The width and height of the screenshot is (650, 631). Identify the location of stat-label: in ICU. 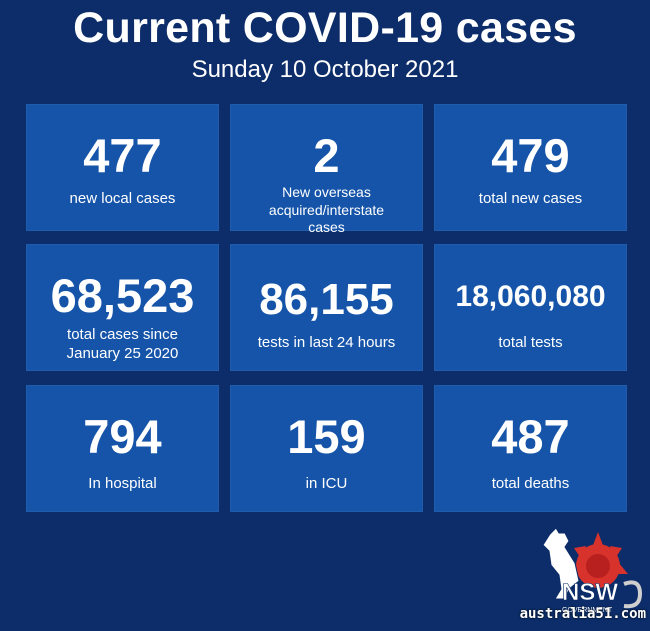
(326, 483).